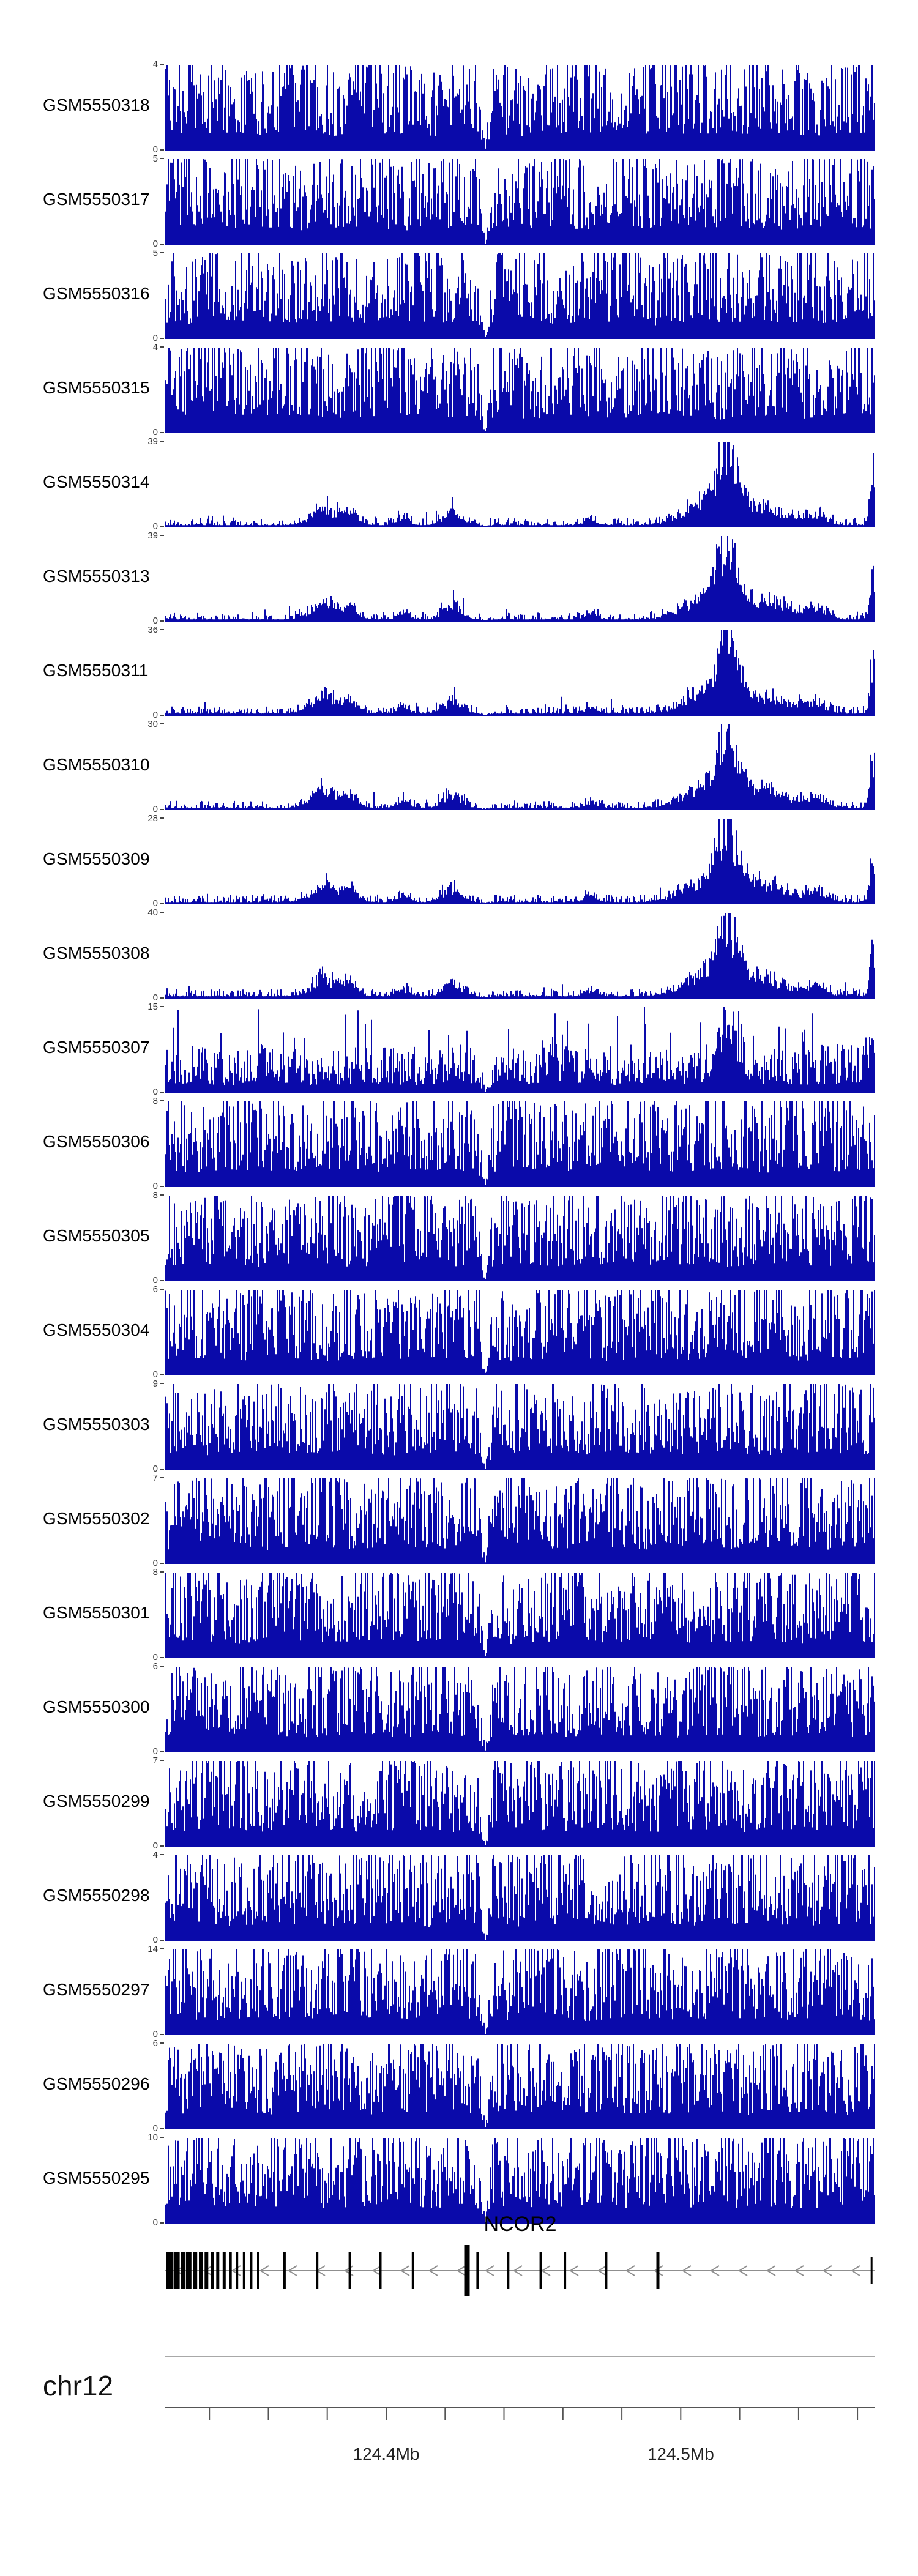 The width and height of the screenshot is (918, 2576). Describe the element at coordinates (386, 2453) in the screenshot. I see `axis-tick-label: 124.4Mb` at that location.